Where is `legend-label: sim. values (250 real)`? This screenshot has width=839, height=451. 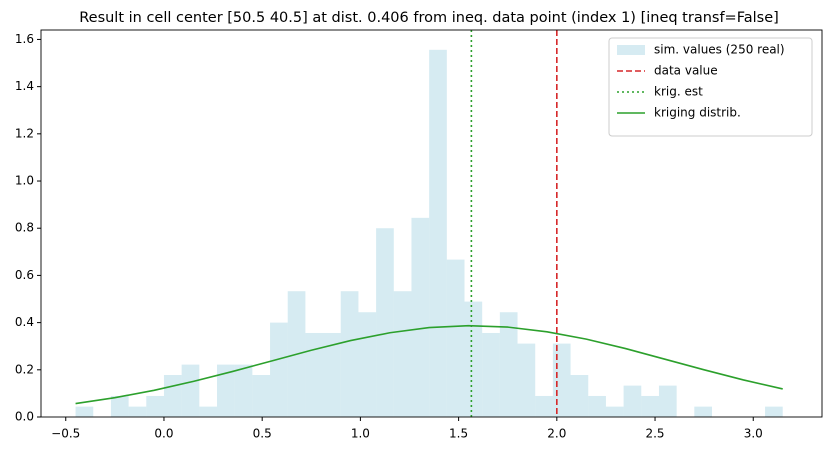
legend-label: sim. values (250 real) is located at coordinates (719, 50).